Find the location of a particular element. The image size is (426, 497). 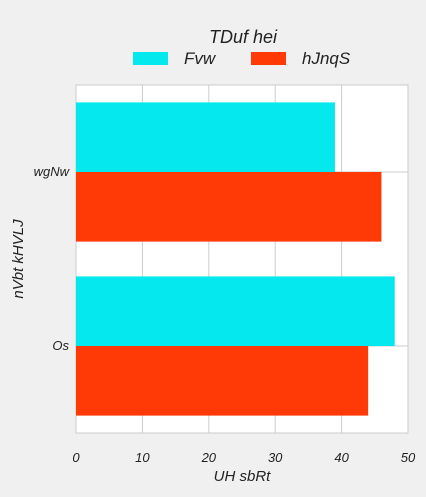

legend: TDuf hei Fvw hJnqS is located at coordinates (242, 47).